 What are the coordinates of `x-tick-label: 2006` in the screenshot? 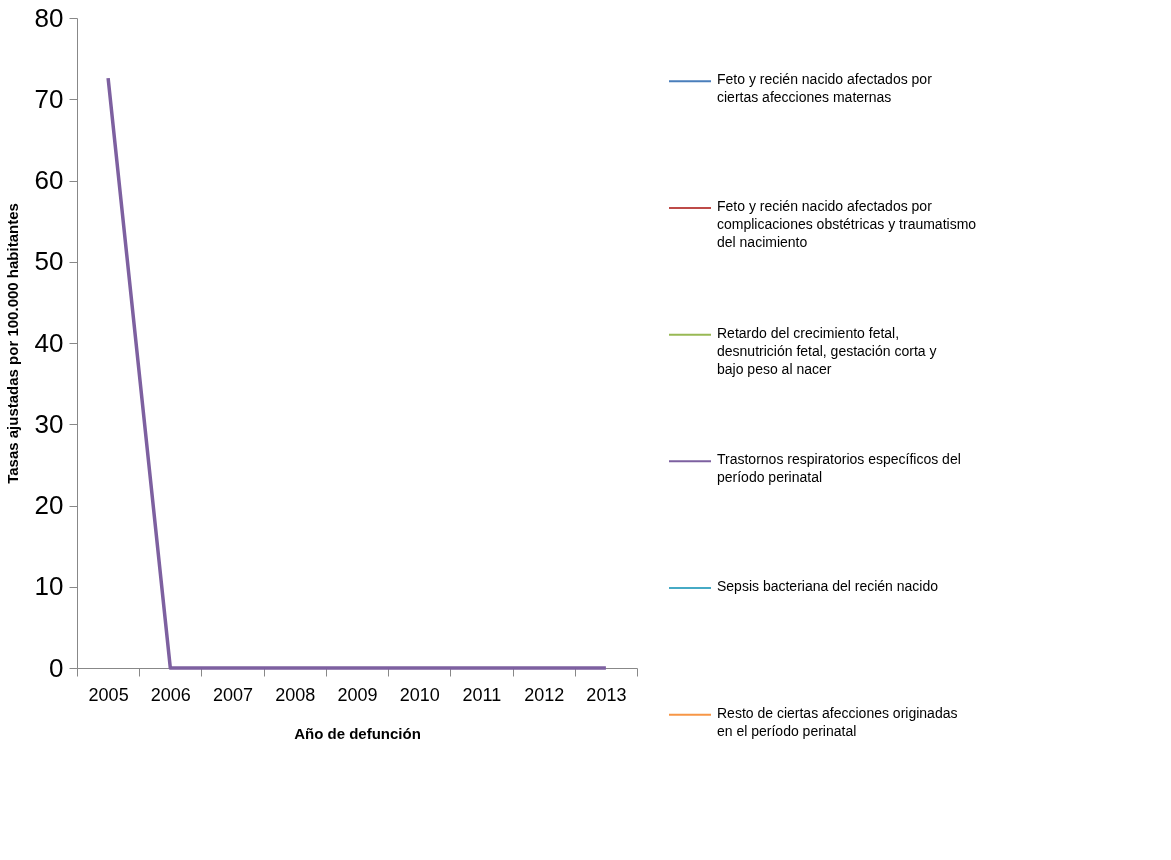 It's located at (170, 694).